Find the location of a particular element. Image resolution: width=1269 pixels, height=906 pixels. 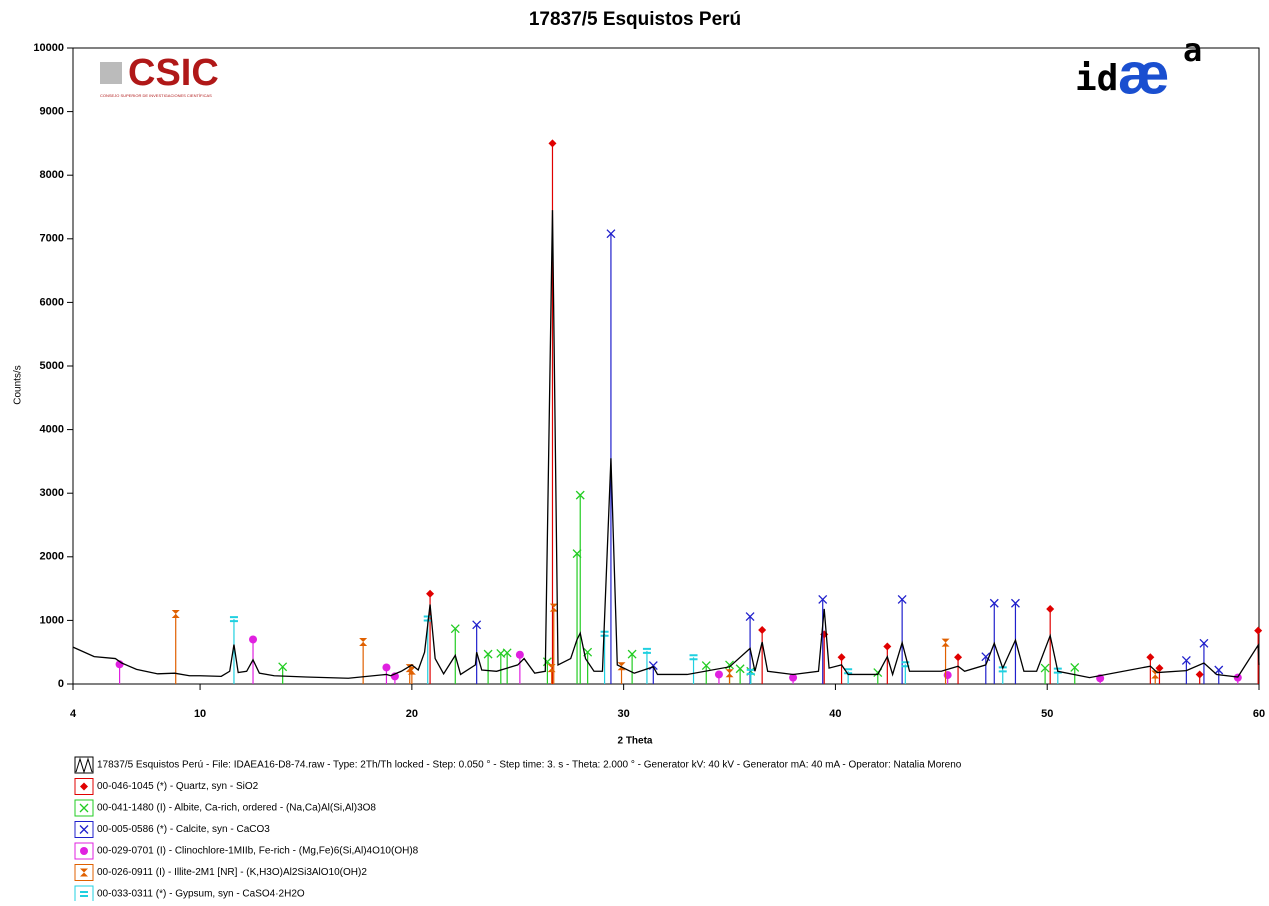

legend-label: 00-046-1045 (*) - Quartz, syn - SiO2 is located at coordinates (178, 786).